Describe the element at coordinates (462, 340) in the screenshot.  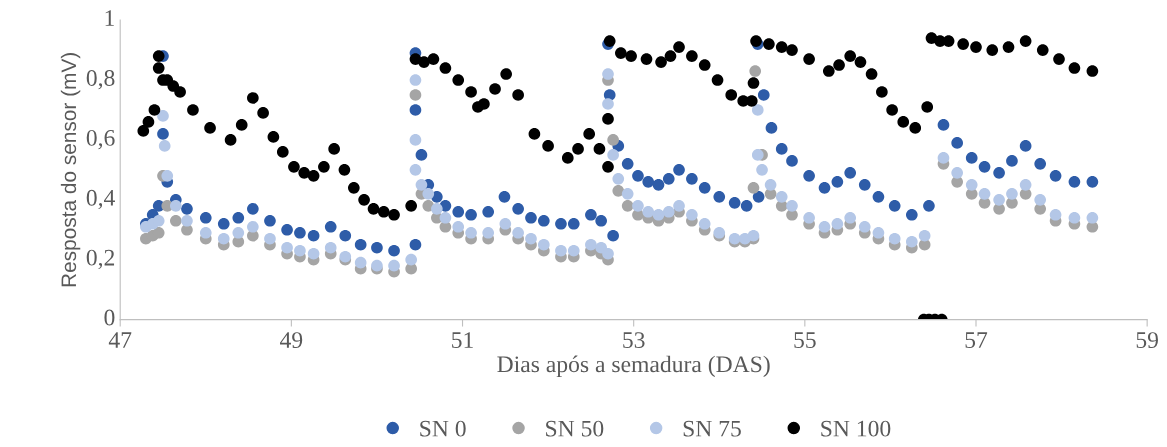
I see `x-tick-label: 51` at that location.